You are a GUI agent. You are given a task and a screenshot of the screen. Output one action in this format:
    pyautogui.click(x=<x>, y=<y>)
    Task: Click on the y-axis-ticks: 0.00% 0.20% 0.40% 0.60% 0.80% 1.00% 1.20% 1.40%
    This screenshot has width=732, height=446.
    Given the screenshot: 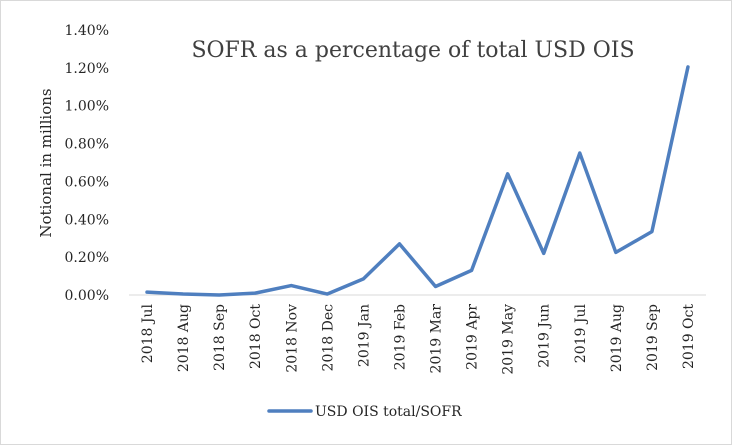 What is the action you would take?
    pyautogui.click(x=87, y=163)
    